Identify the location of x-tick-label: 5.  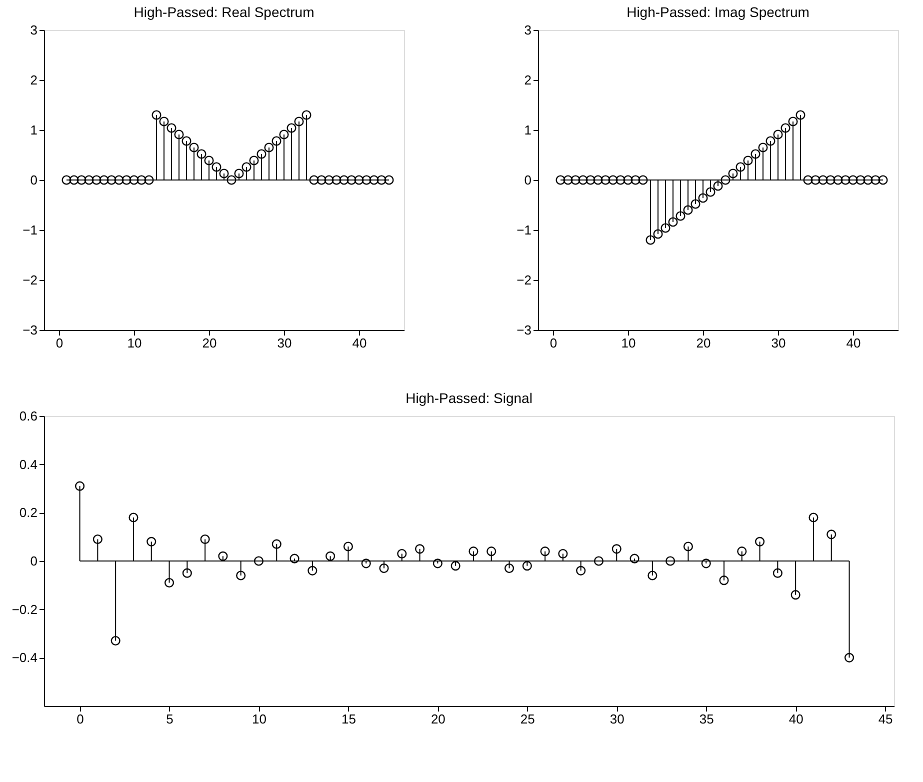
(170, 719).